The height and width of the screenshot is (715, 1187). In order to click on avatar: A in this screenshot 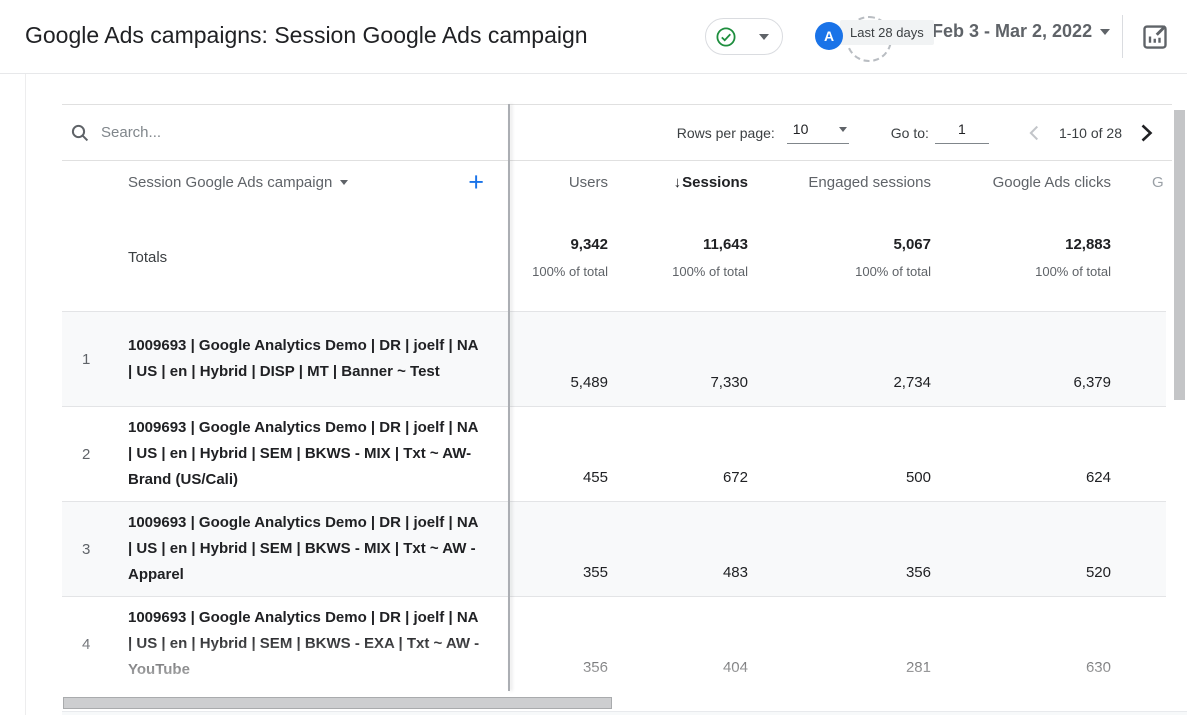, I will do `click(829, 36)`.